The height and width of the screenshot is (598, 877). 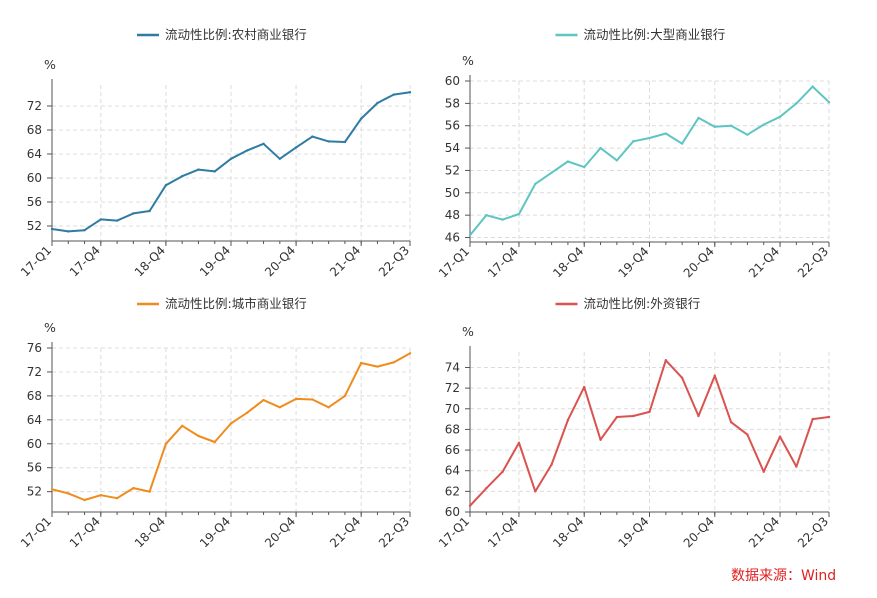 I want to click on y-tick-label: 68, so click(x=34, y=396).